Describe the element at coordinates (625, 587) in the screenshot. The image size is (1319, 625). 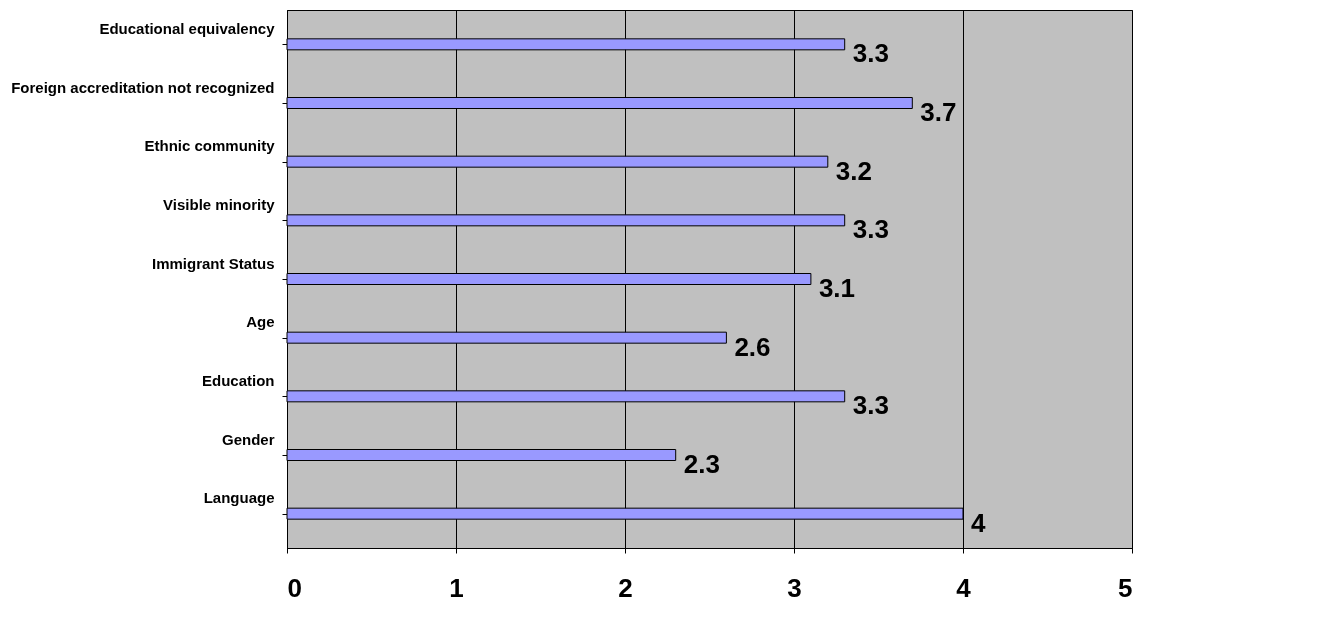
I see `x-tick-label: 2` at that location.